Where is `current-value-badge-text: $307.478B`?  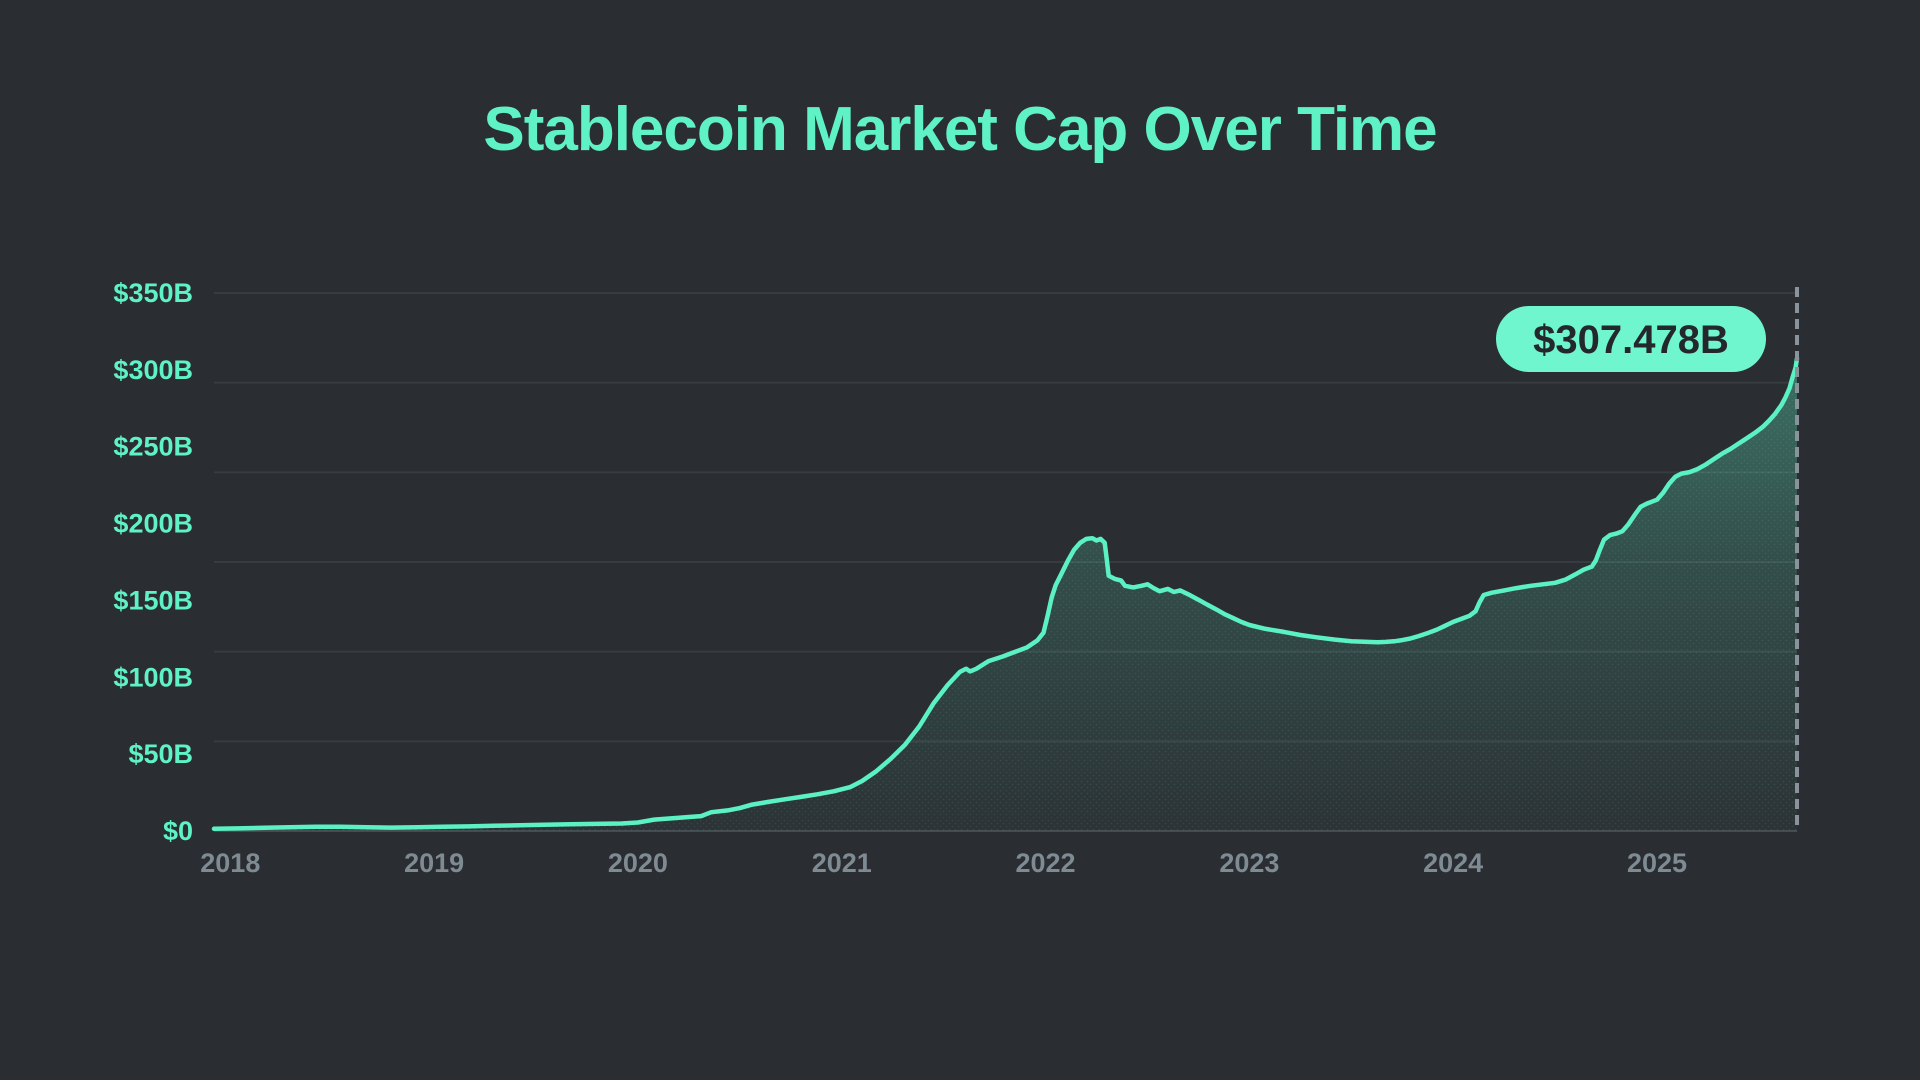
current-value-badge-text: $307.478B is located at coordinates (1631, 340).